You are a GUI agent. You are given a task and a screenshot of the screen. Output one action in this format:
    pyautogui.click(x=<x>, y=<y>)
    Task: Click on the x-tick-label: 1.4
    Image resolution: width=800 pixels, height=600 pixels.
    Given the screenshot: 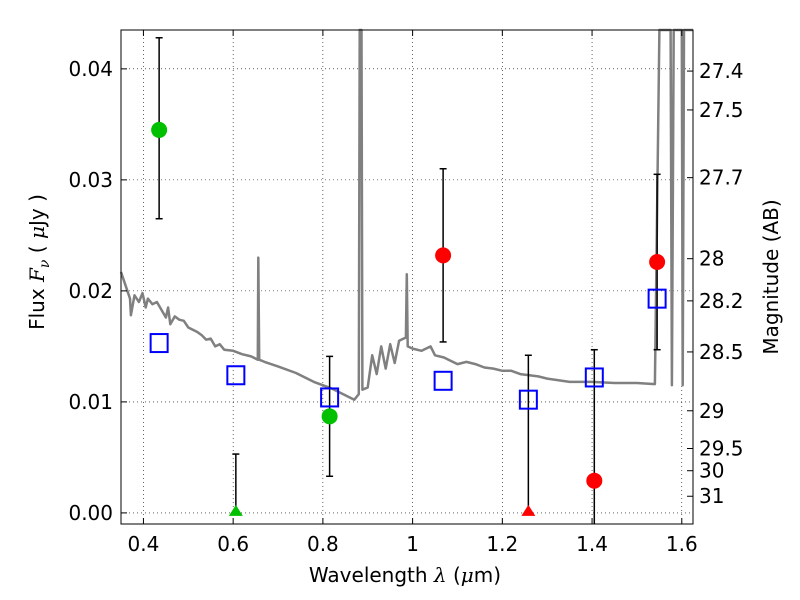 What is the action you would take?
    pyautogui.click(x=592, y=544)
    